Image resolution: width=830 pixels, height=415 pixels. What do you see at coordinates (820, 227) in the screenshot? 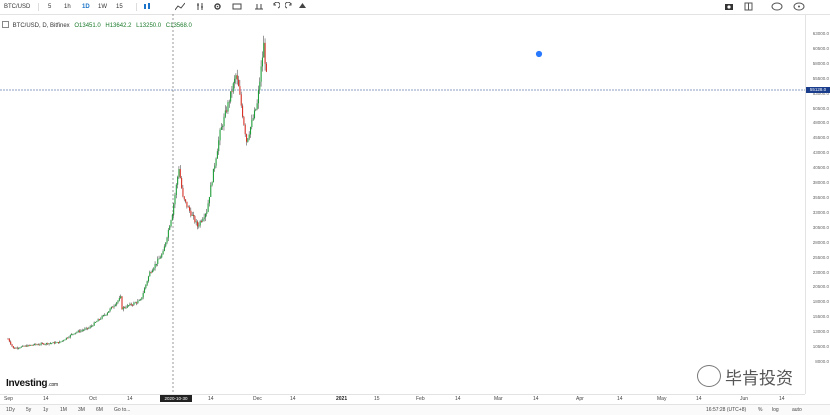
I see `price-axis-tick: 30500.0` at bounding box center [820, 227].